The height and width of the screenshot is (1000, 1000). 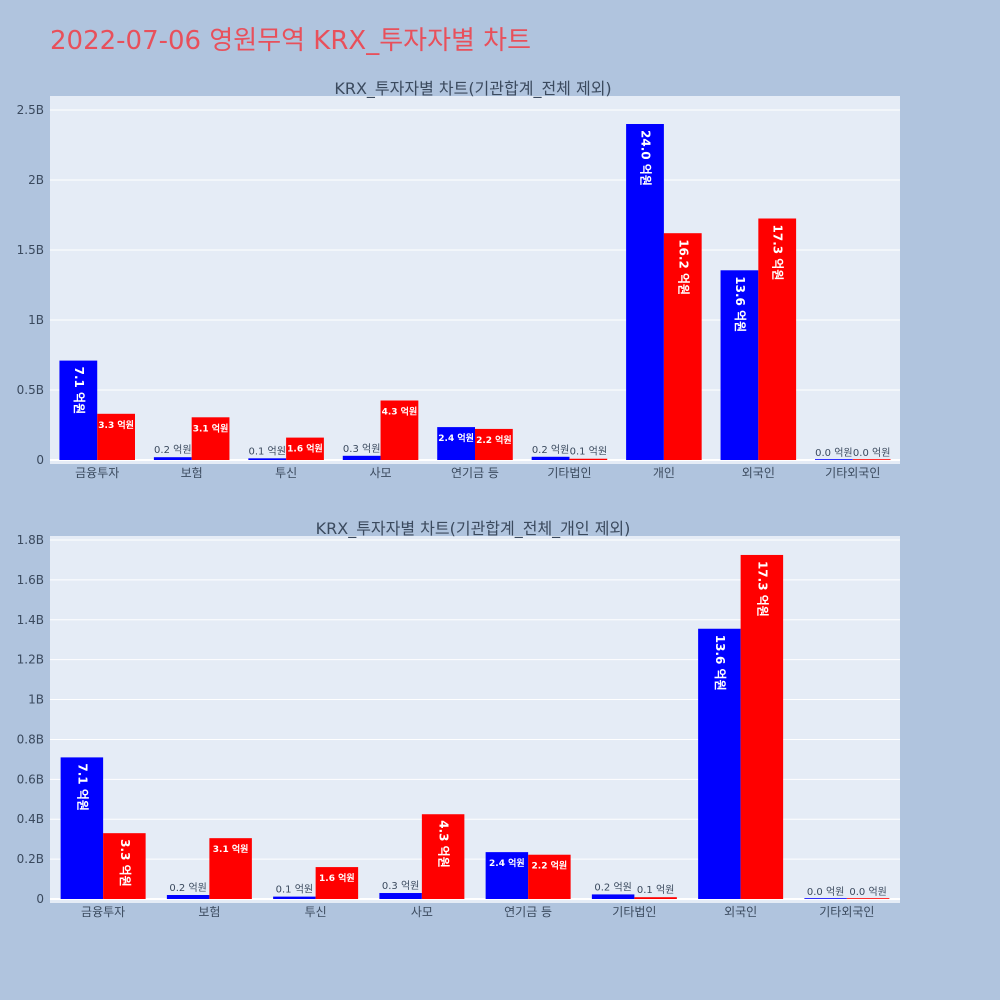 I want to click on y-tick-label: 0.5B, so click(x=30, y=390).